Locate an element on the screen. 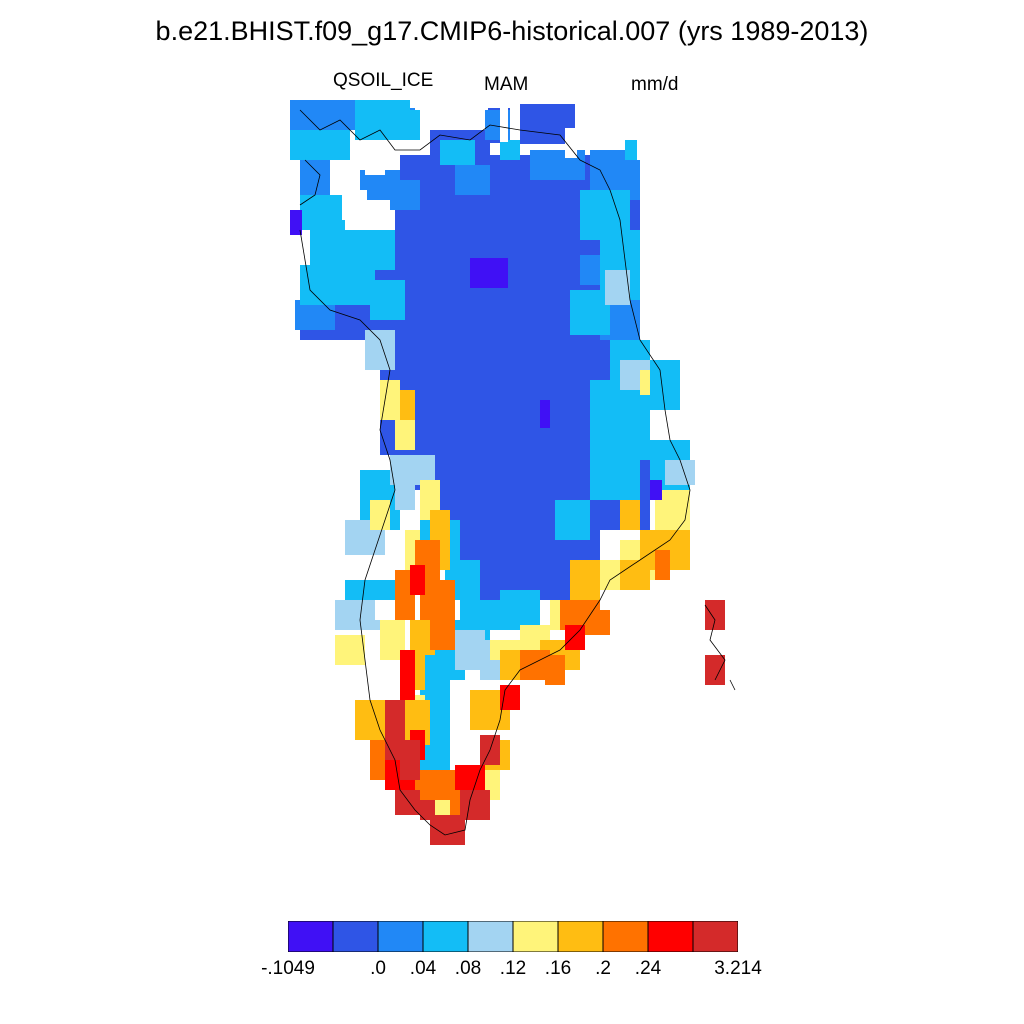 This screenshot has height=1024, width=1024. colorbar-tick-label: .12 is located at coordinates (513, 968).